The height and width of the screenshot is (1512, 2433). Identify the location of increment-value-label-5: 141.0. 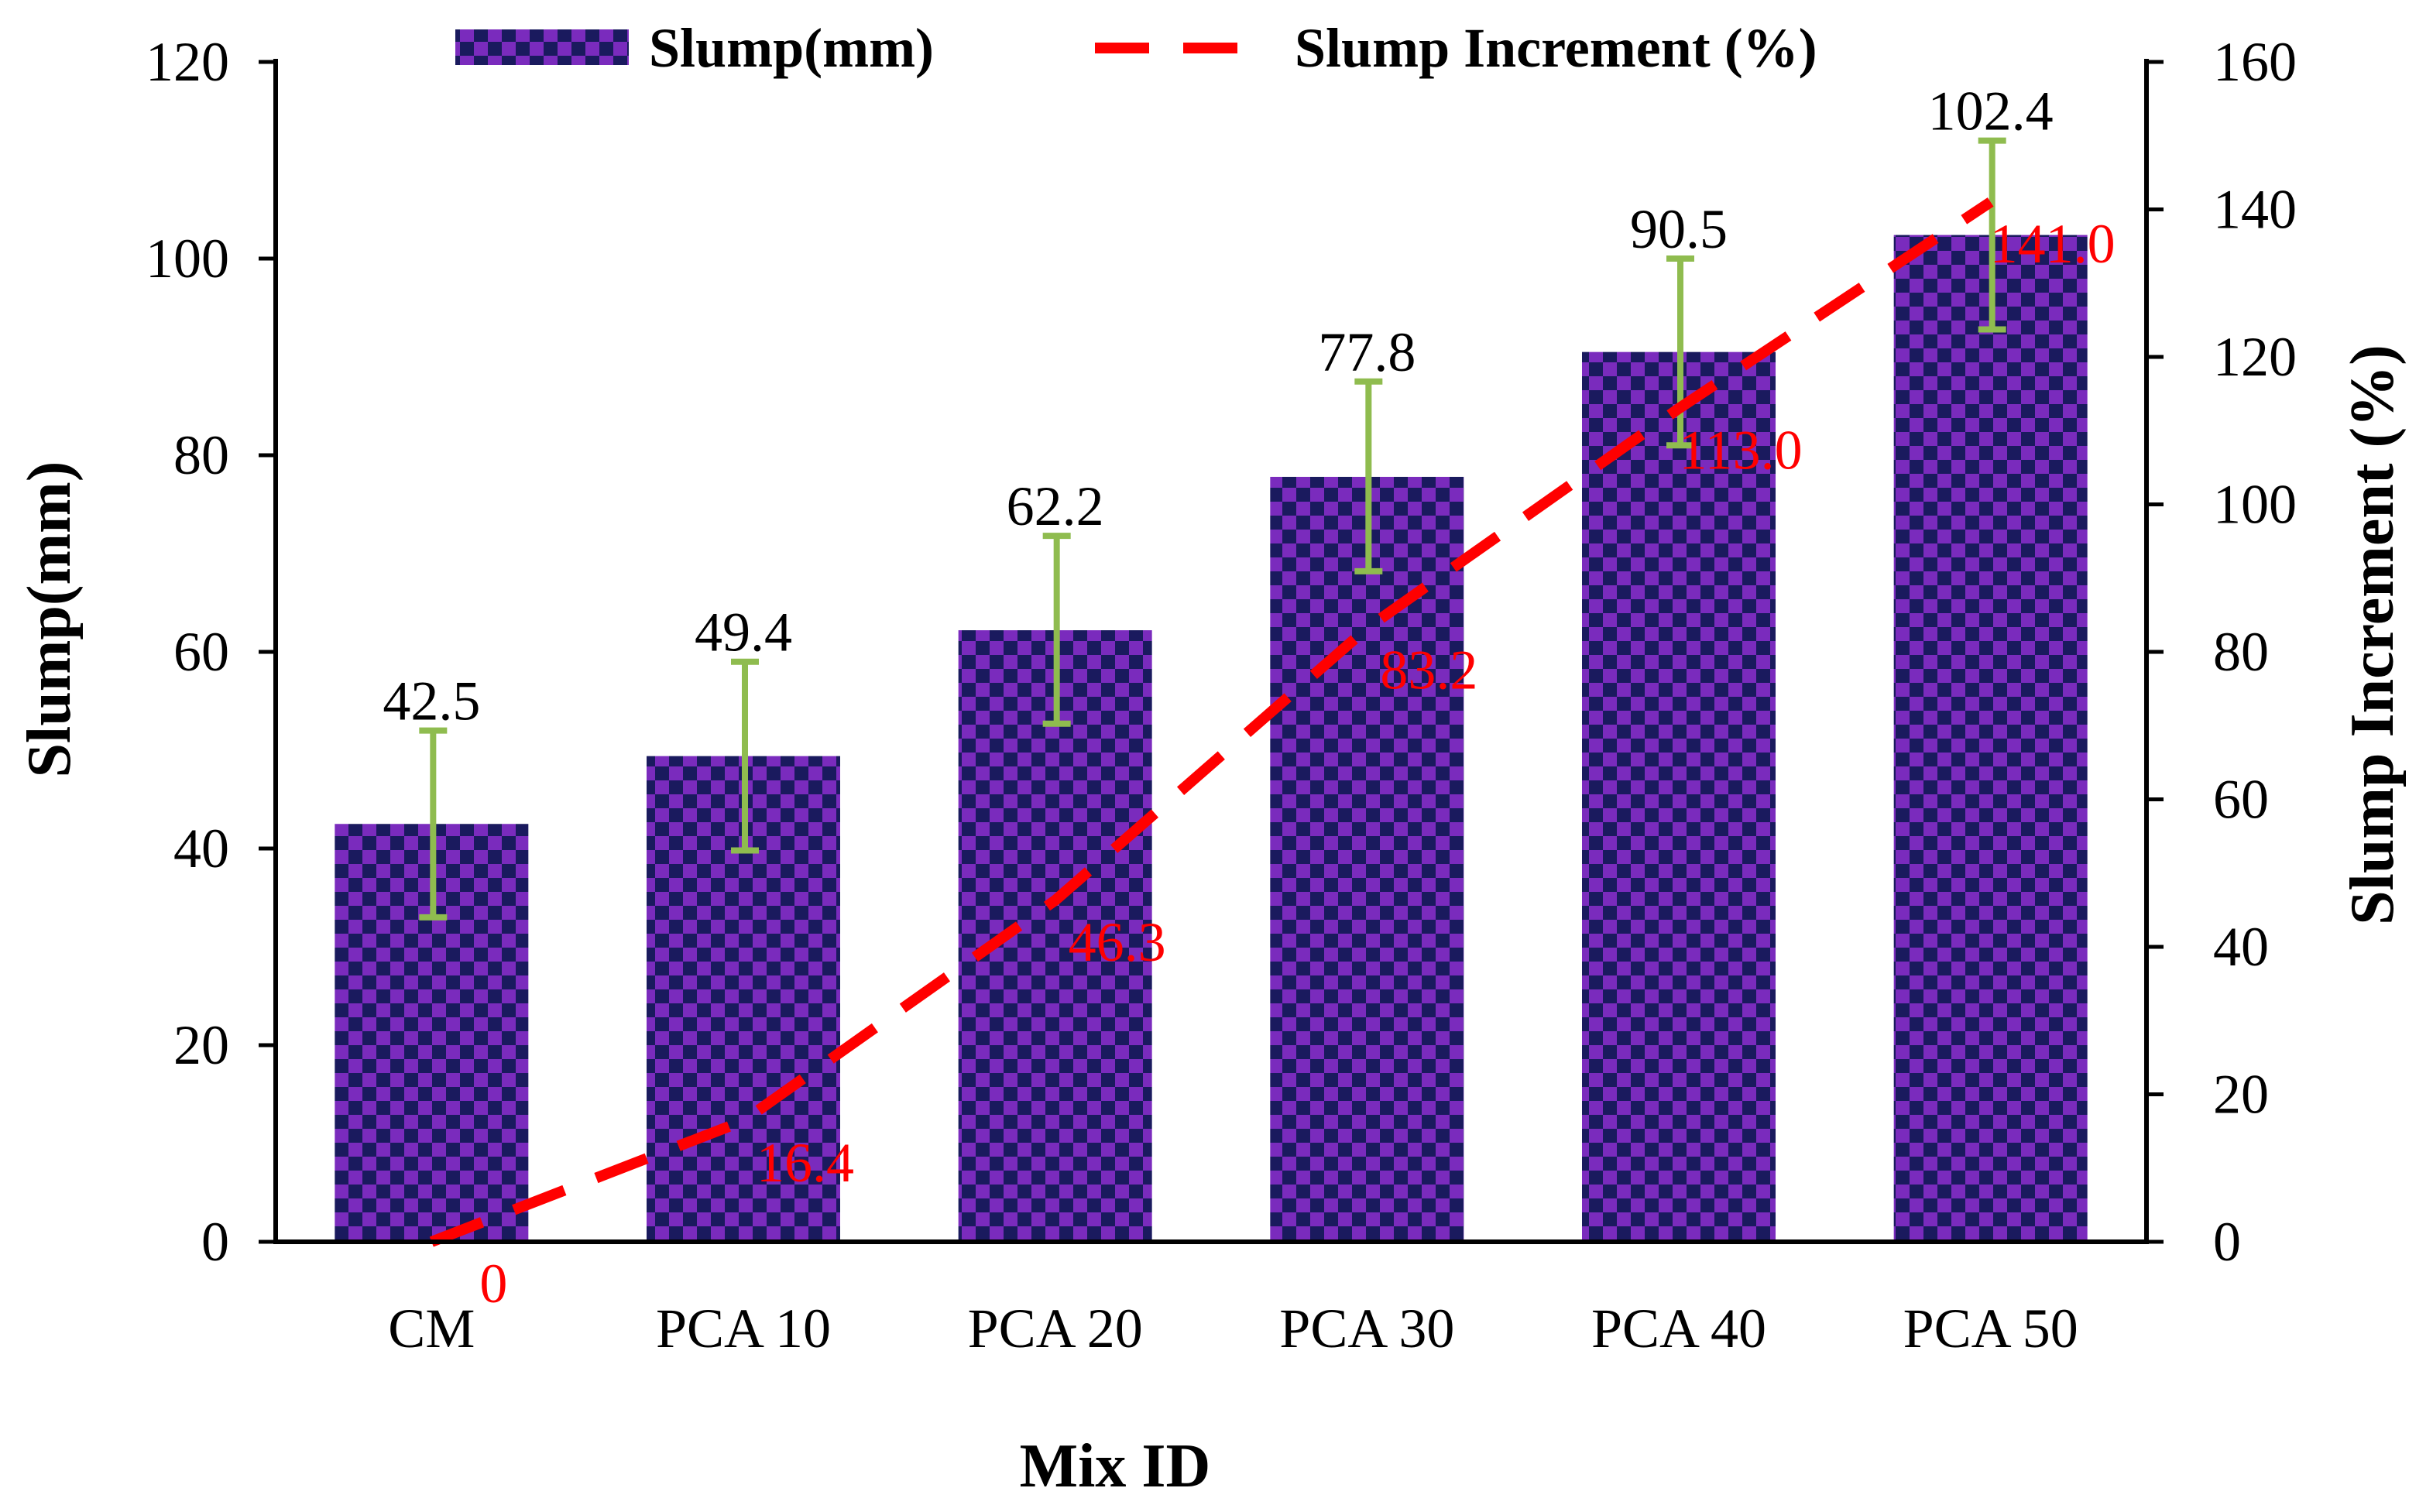
(2053, 244).